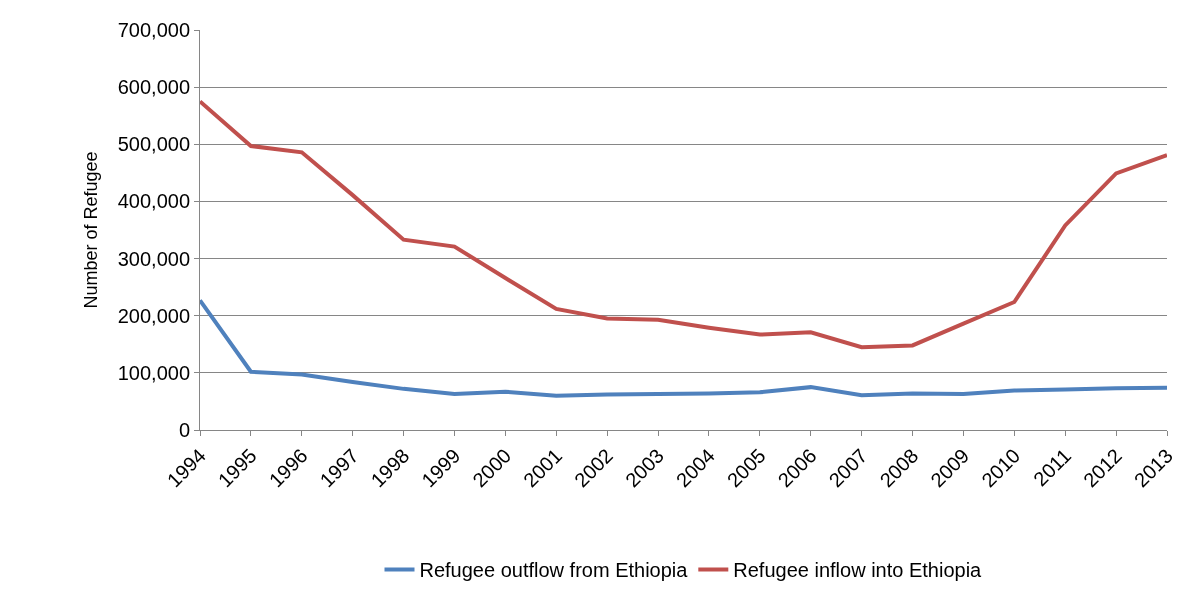  I want to click on y-tick-label: 400,000, so click(153, 201).